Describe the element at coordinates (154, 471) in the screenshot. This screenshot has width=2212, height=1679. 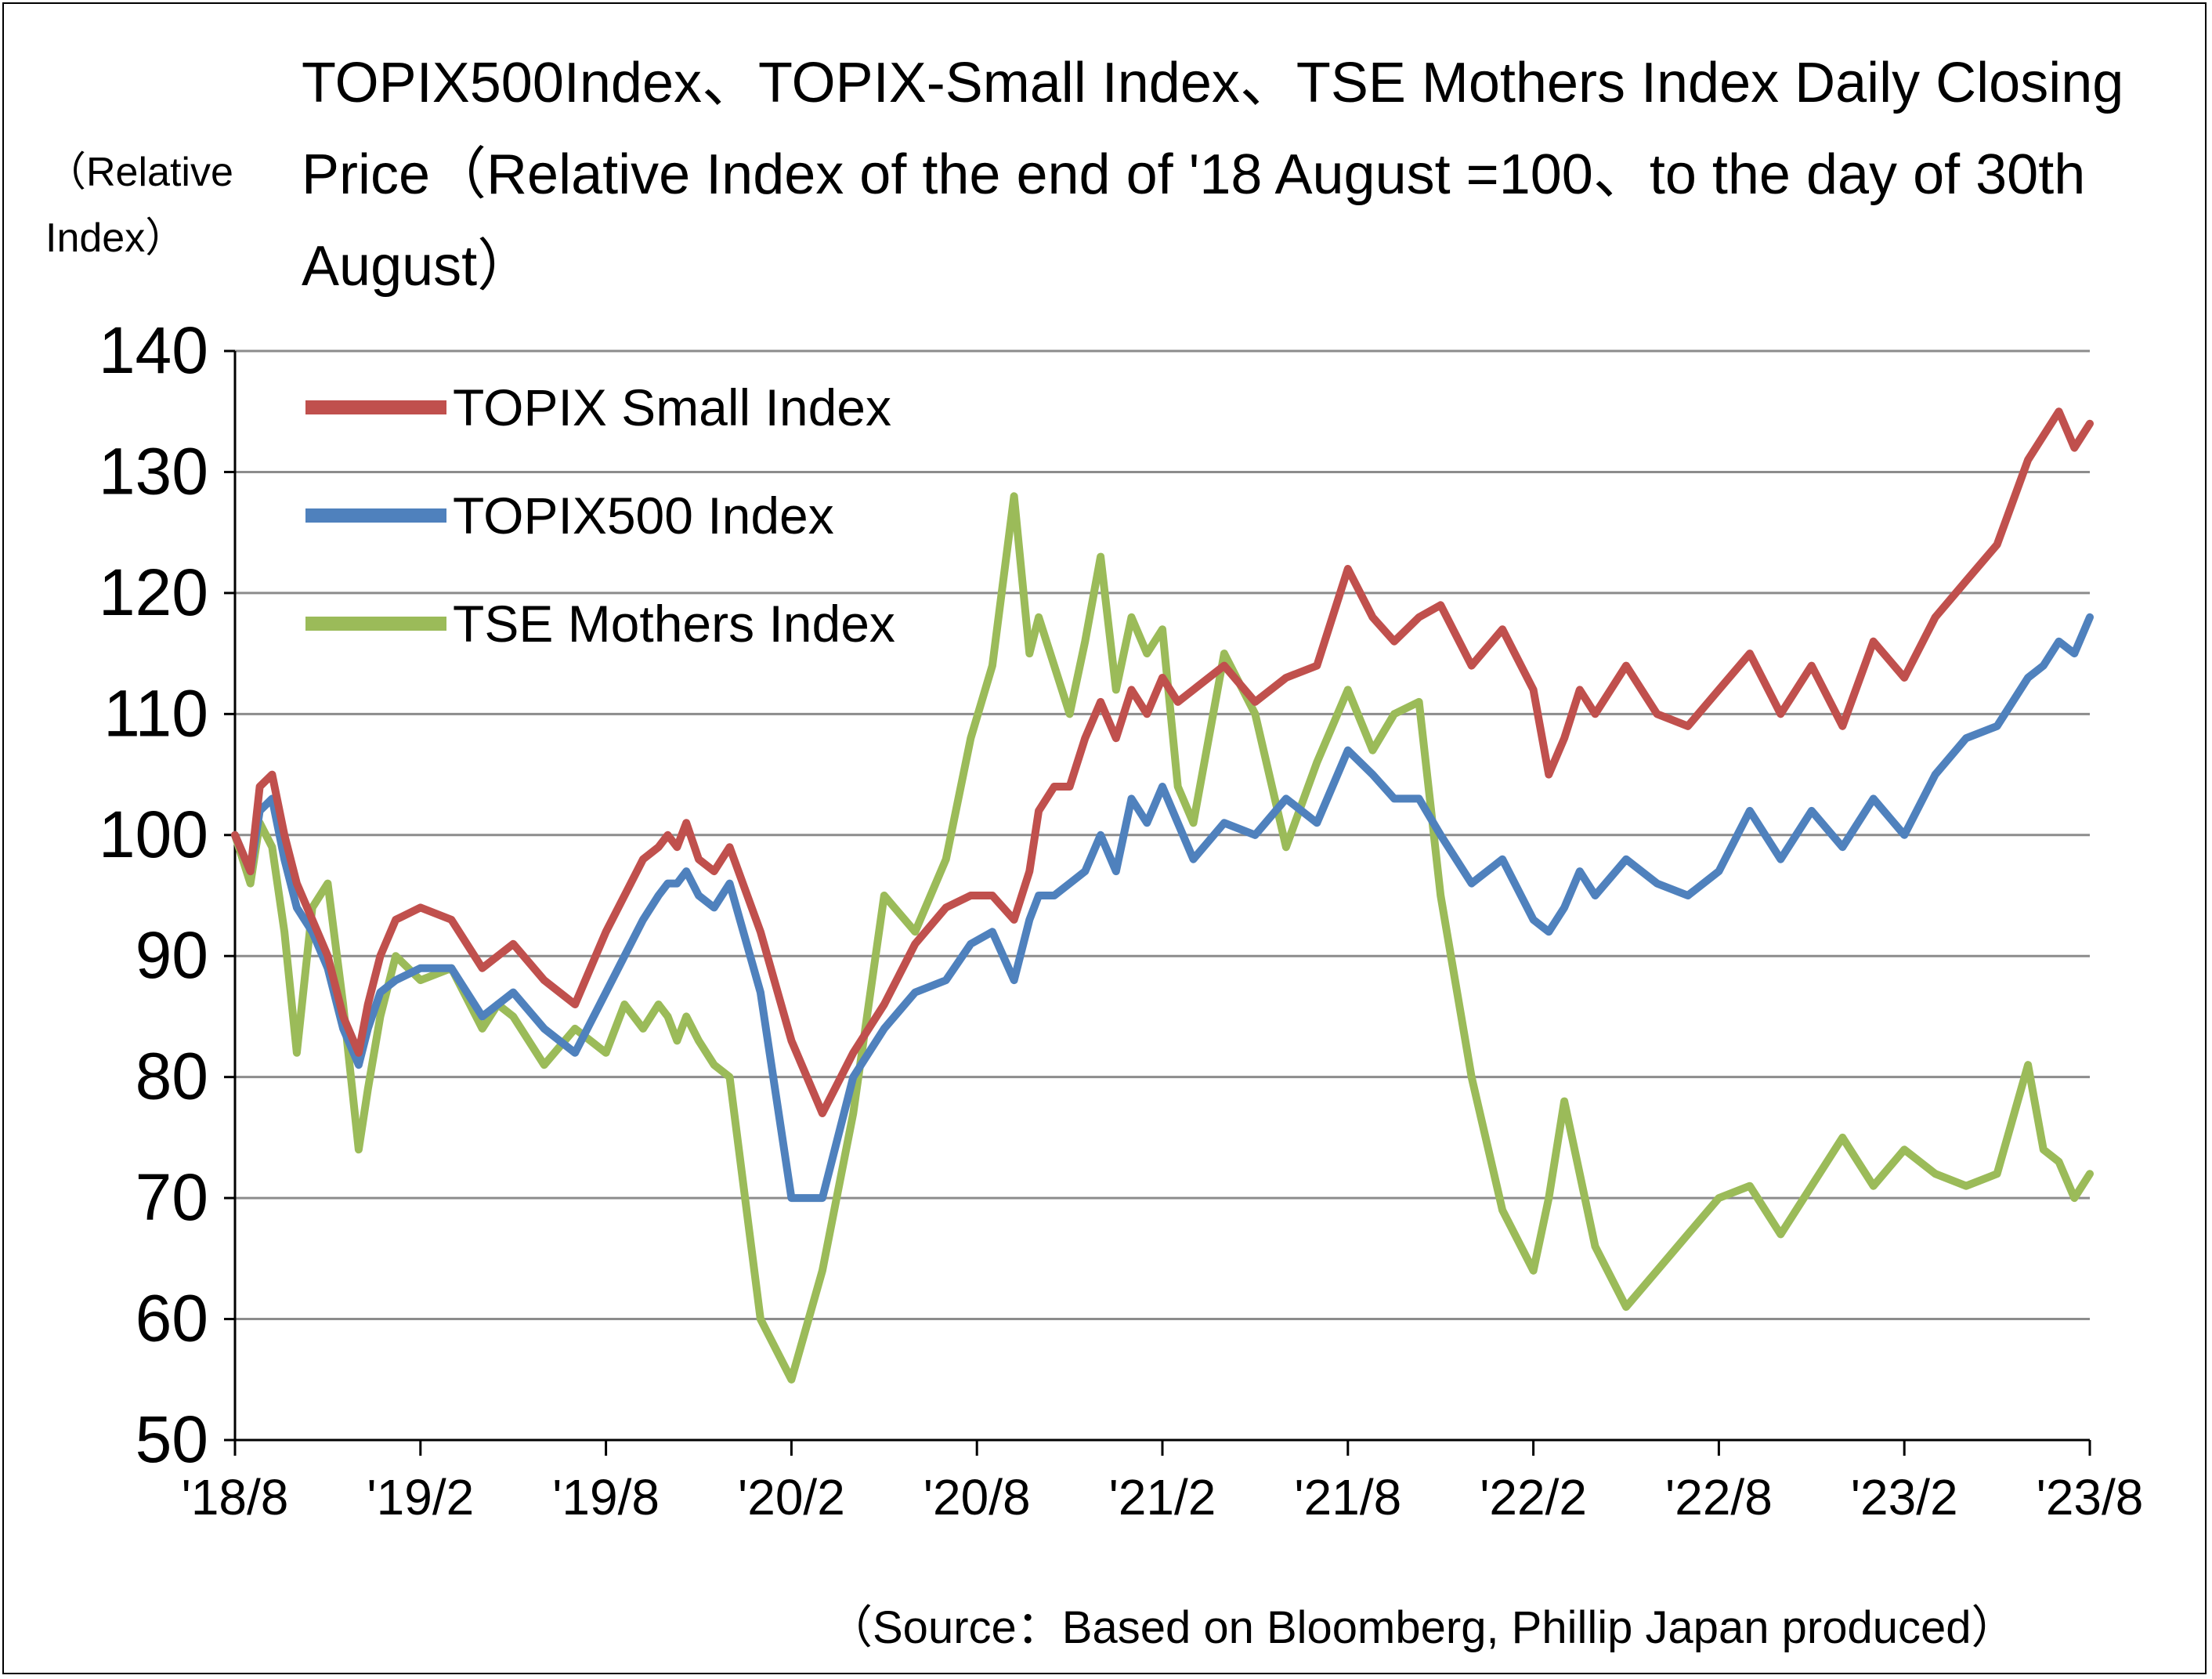
I see `y-tick-label: 130` at that location.